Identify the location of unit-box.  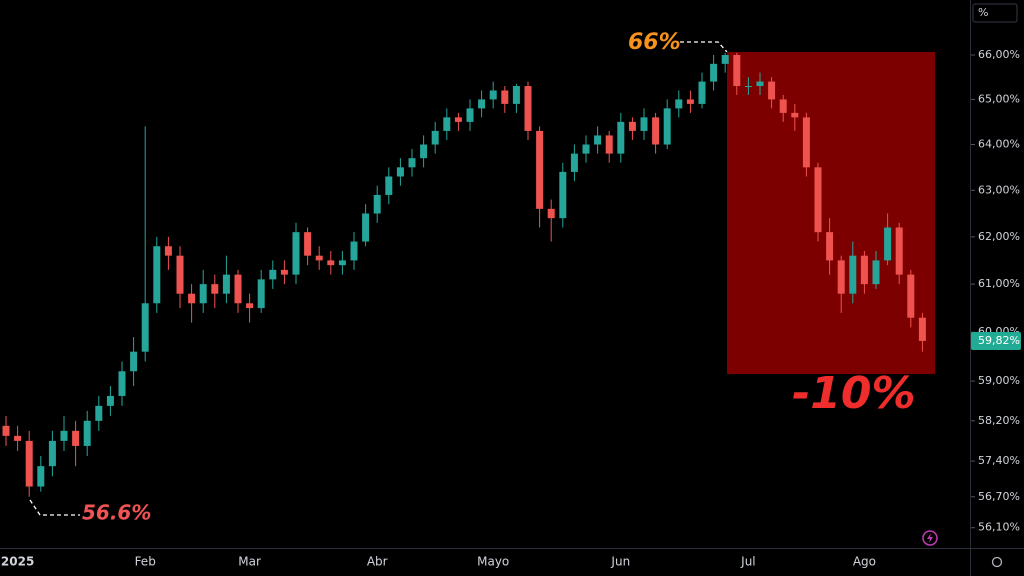
(995, 13).